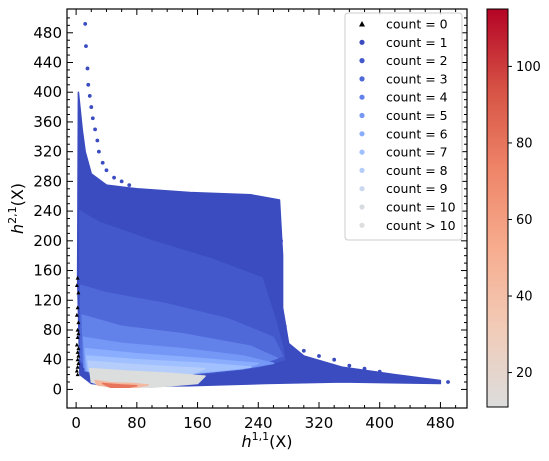 This screenshot has width=549, height=461. What do you see at coordinates (524, 297) in the screenshot?
I see `colorbar-tick-label: 40` at bounding box center [524, 297].